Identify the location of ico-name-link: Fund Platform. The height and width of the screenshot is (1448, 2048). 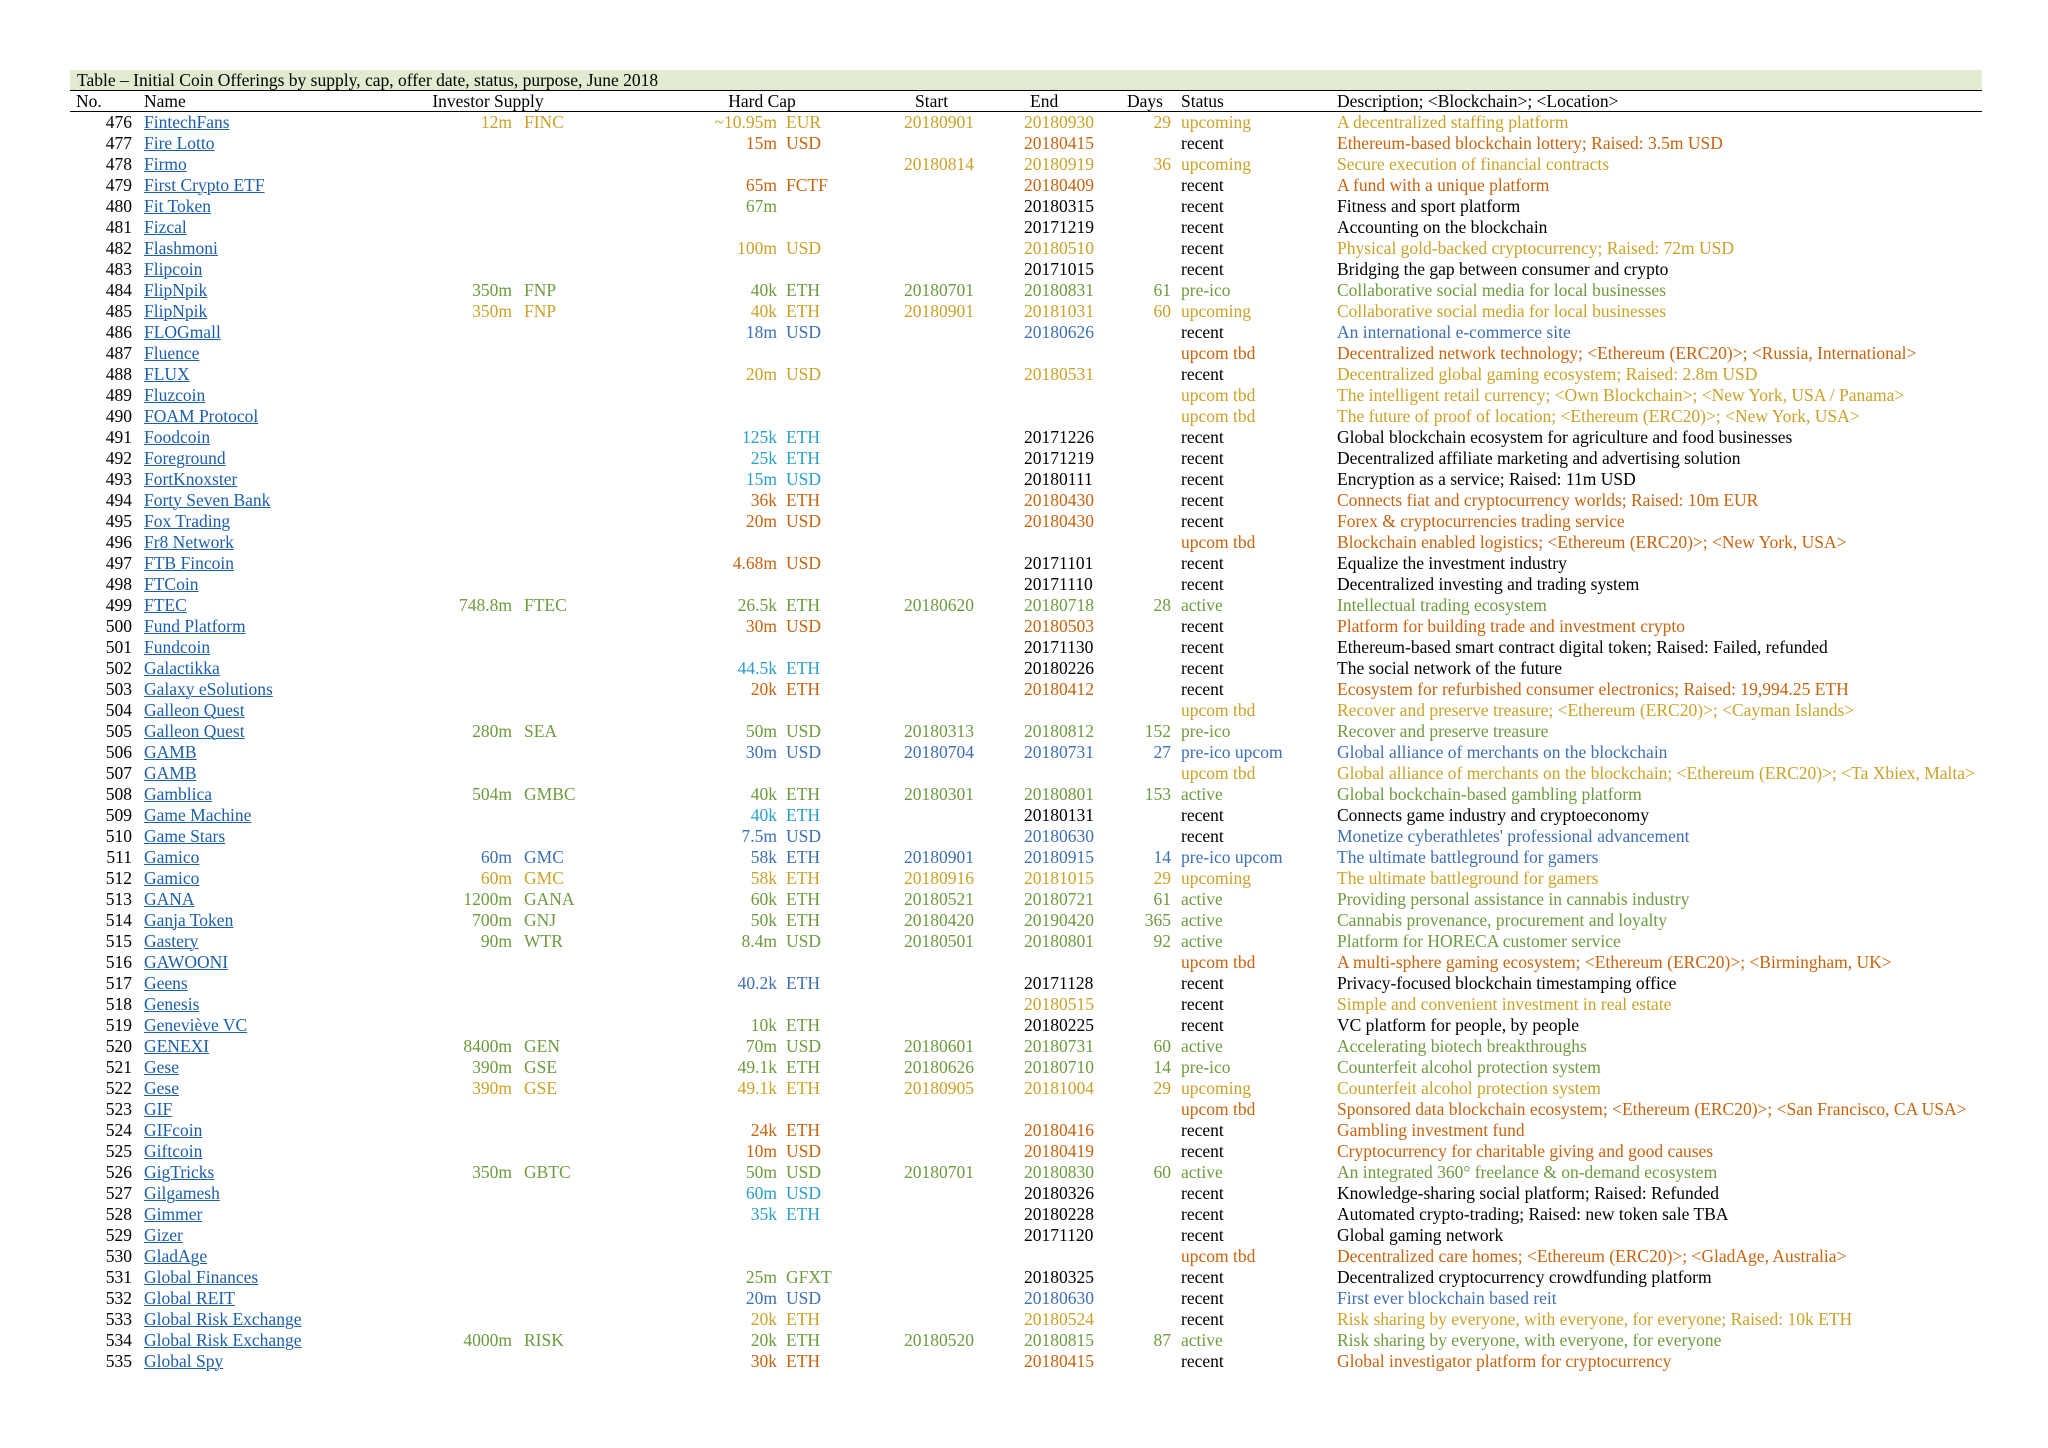
(195, 626).